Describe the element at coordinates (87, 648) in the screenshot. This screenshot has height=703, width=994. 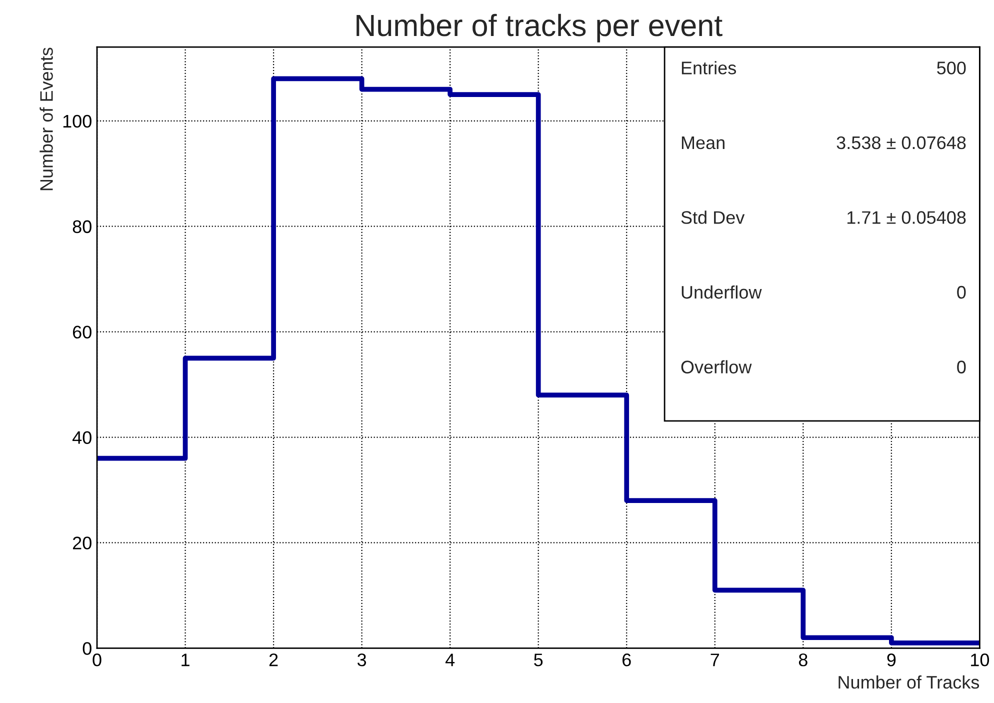
I see `y-tick-label: 0` at that location.